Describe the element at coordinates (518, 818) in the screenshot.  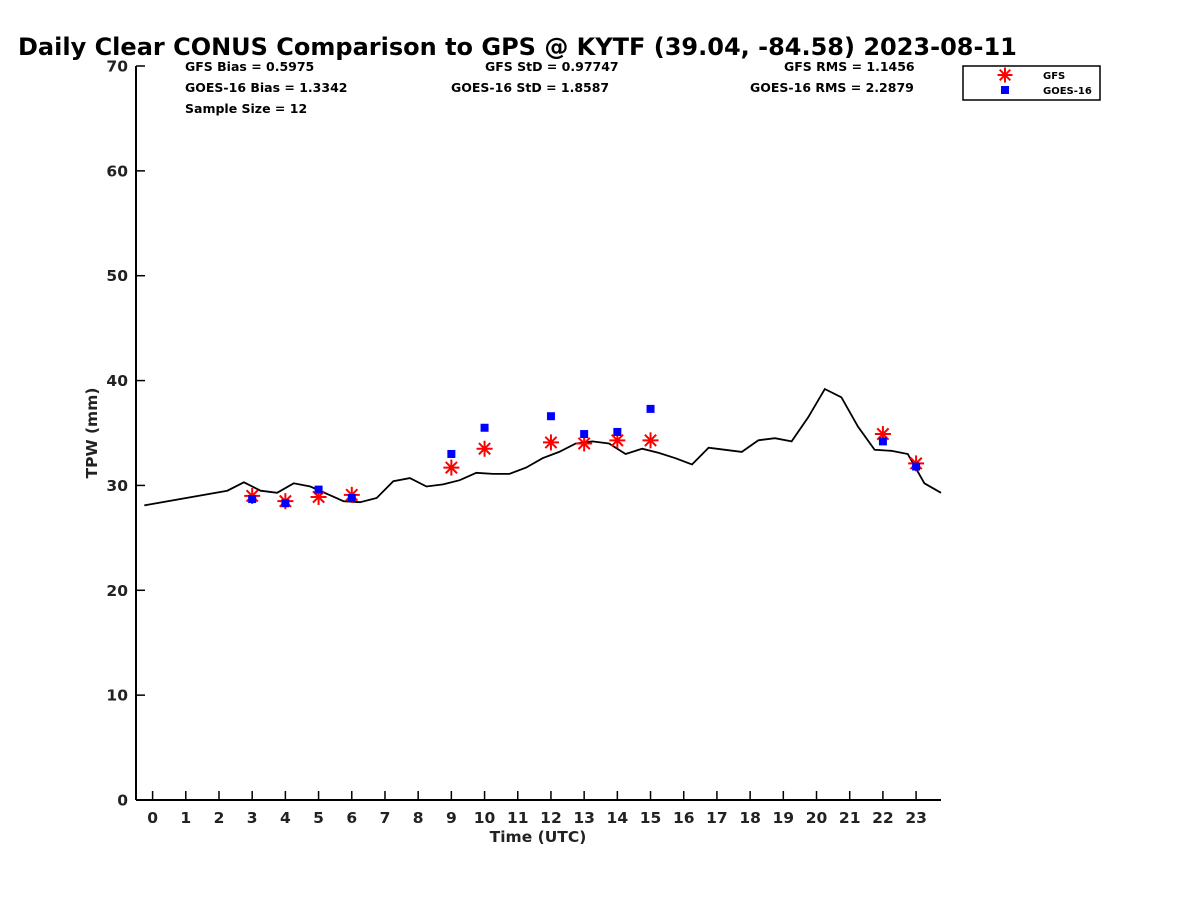
I see `x-tick-label: 11` at that location.